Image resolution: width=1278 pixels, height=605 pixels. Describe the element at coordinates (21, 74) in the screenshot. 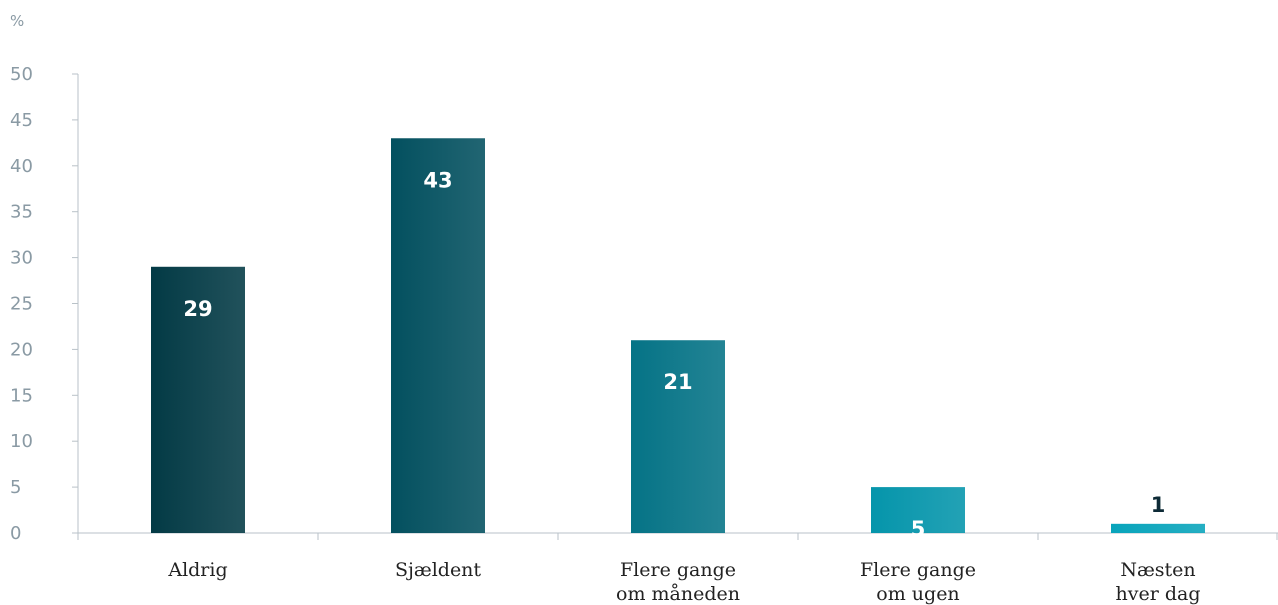

I see `y-tick-label: 50` at that location.